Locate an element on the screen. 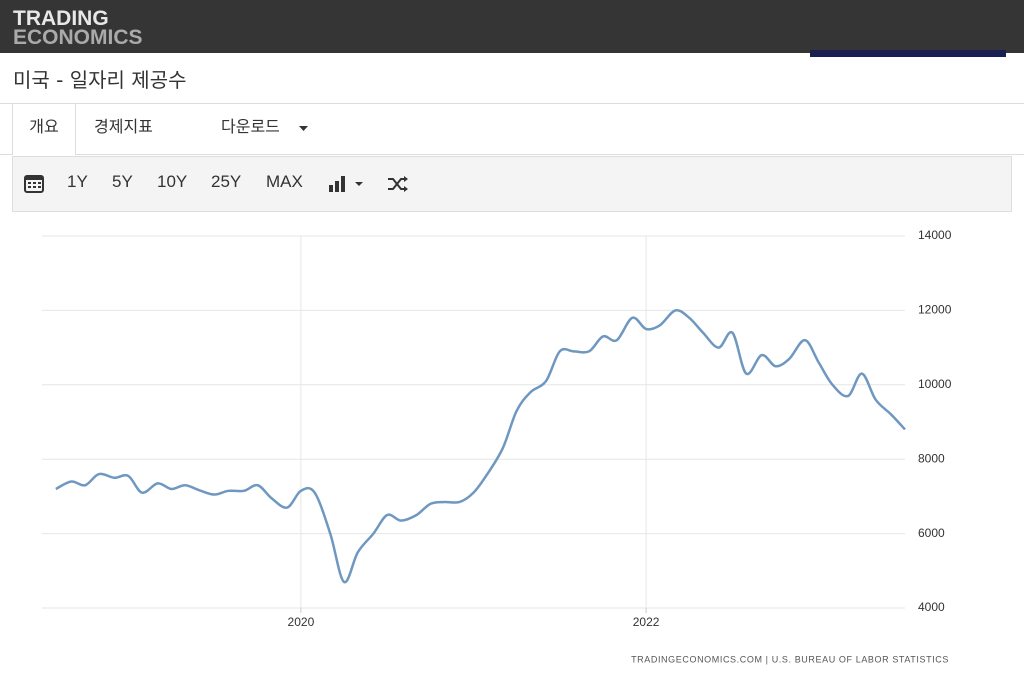 The width and height of the screenshot is (1024, 675). range-button: 10Y is located at coordinates (172, 181).